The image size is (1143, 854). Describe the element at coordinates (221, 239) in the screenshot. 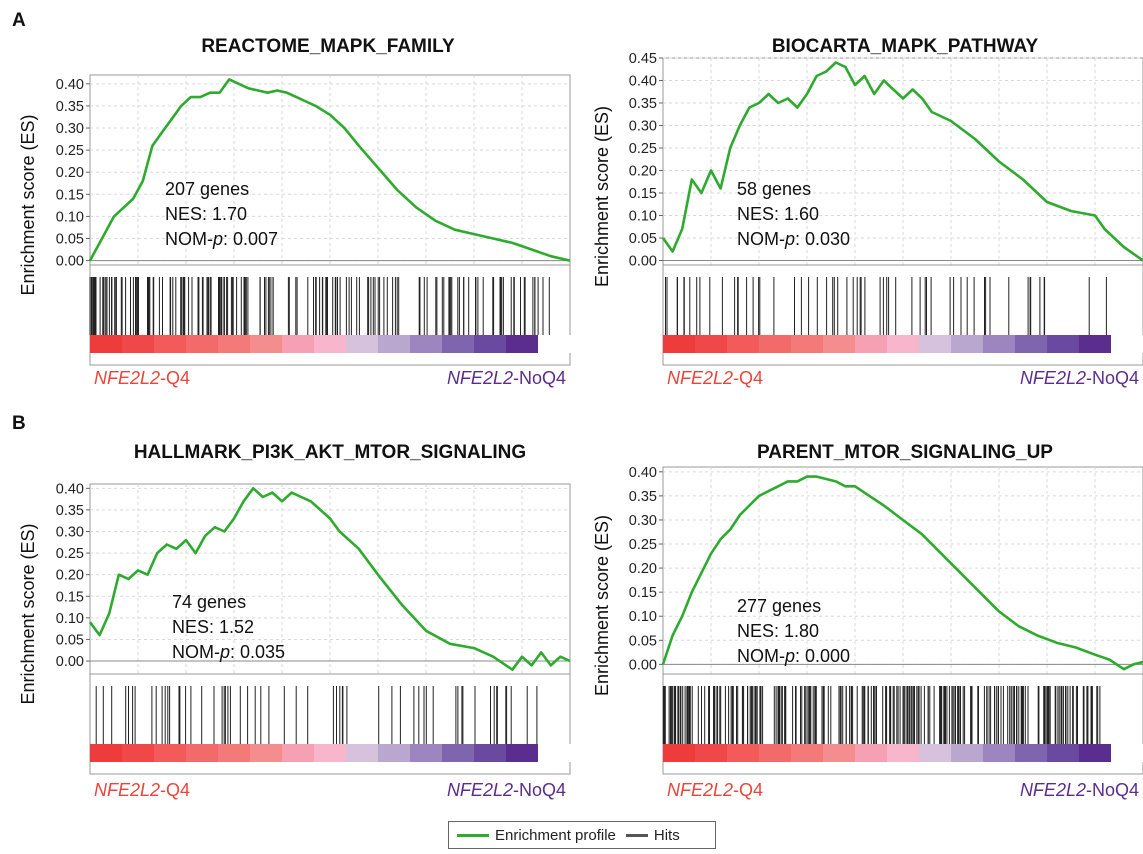

I see `annotation-line-3: NOM-p: 0.007` at that location.